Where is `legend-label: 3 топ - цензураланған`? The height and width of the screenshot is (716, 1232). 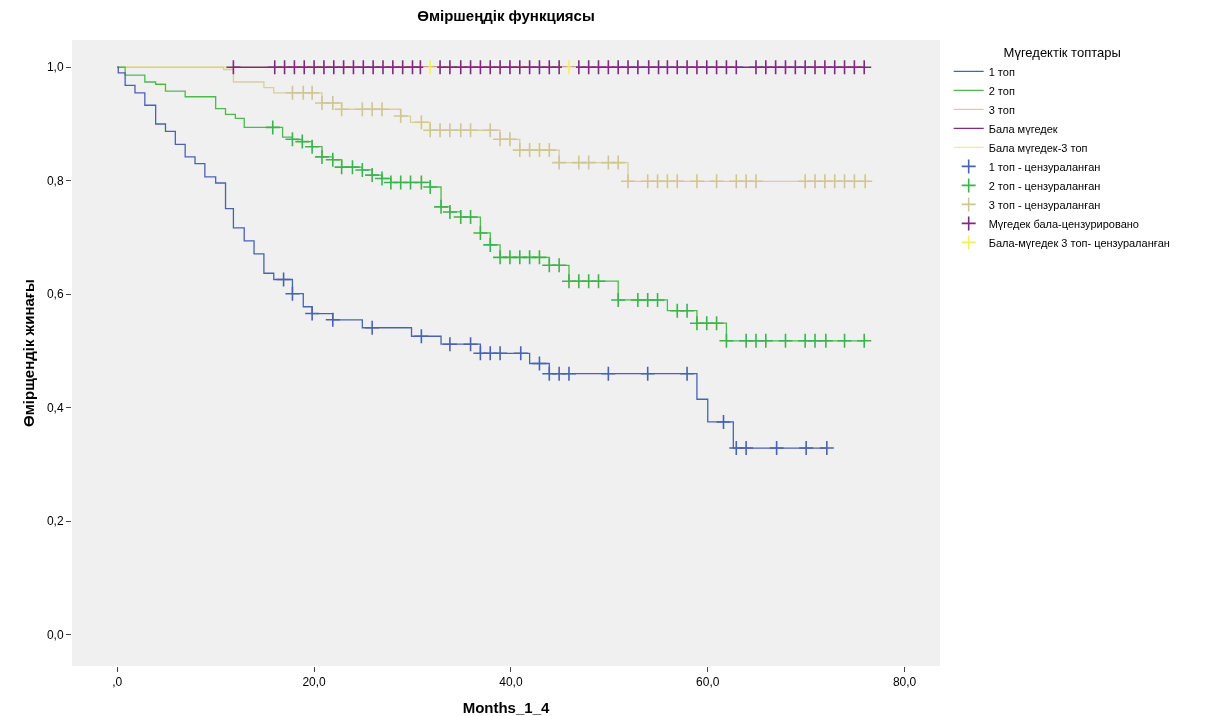 legend-label: 3 топ - цензураланған is located at coordinates (1044, 204).